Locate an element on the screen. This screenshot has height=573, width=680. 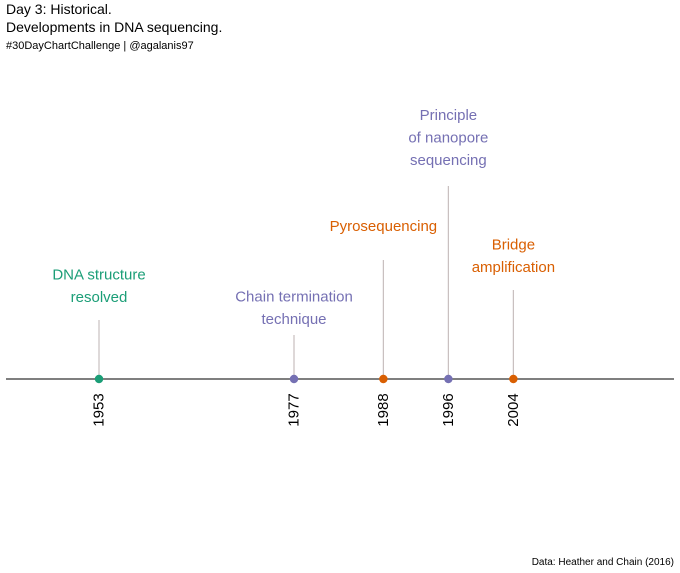
event-point-1988 is located at coordinates (383, 379).